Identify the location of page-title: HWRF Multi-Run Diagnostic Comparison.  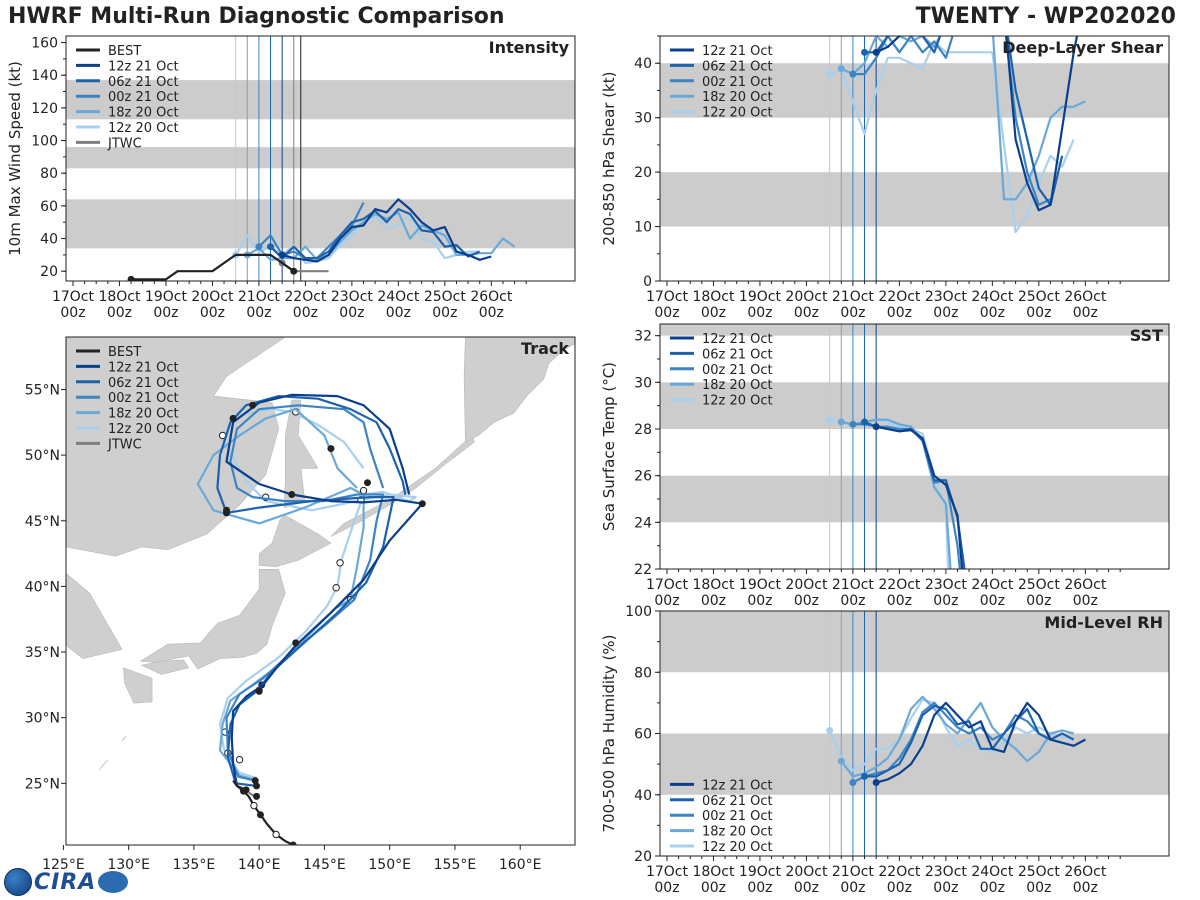
(256, 16).